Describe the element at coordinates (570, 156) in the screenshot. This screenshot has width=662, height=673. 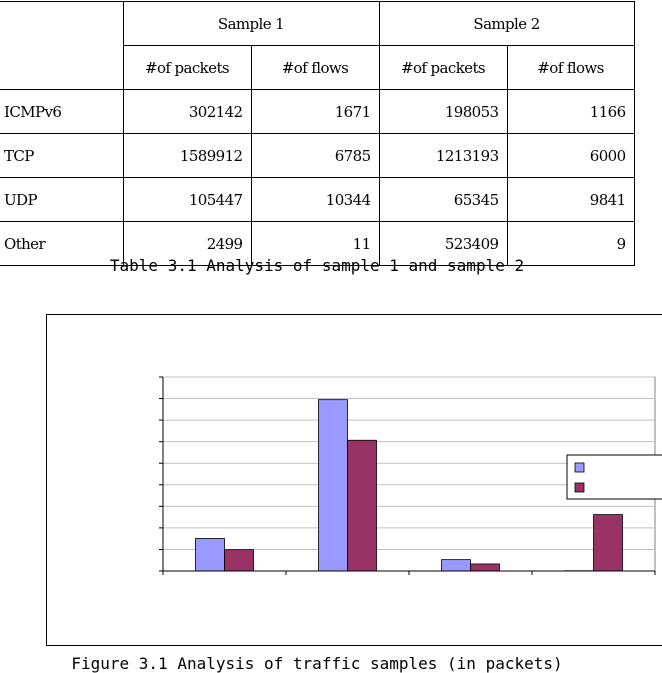
I see `table-cell: 6000` at that location.